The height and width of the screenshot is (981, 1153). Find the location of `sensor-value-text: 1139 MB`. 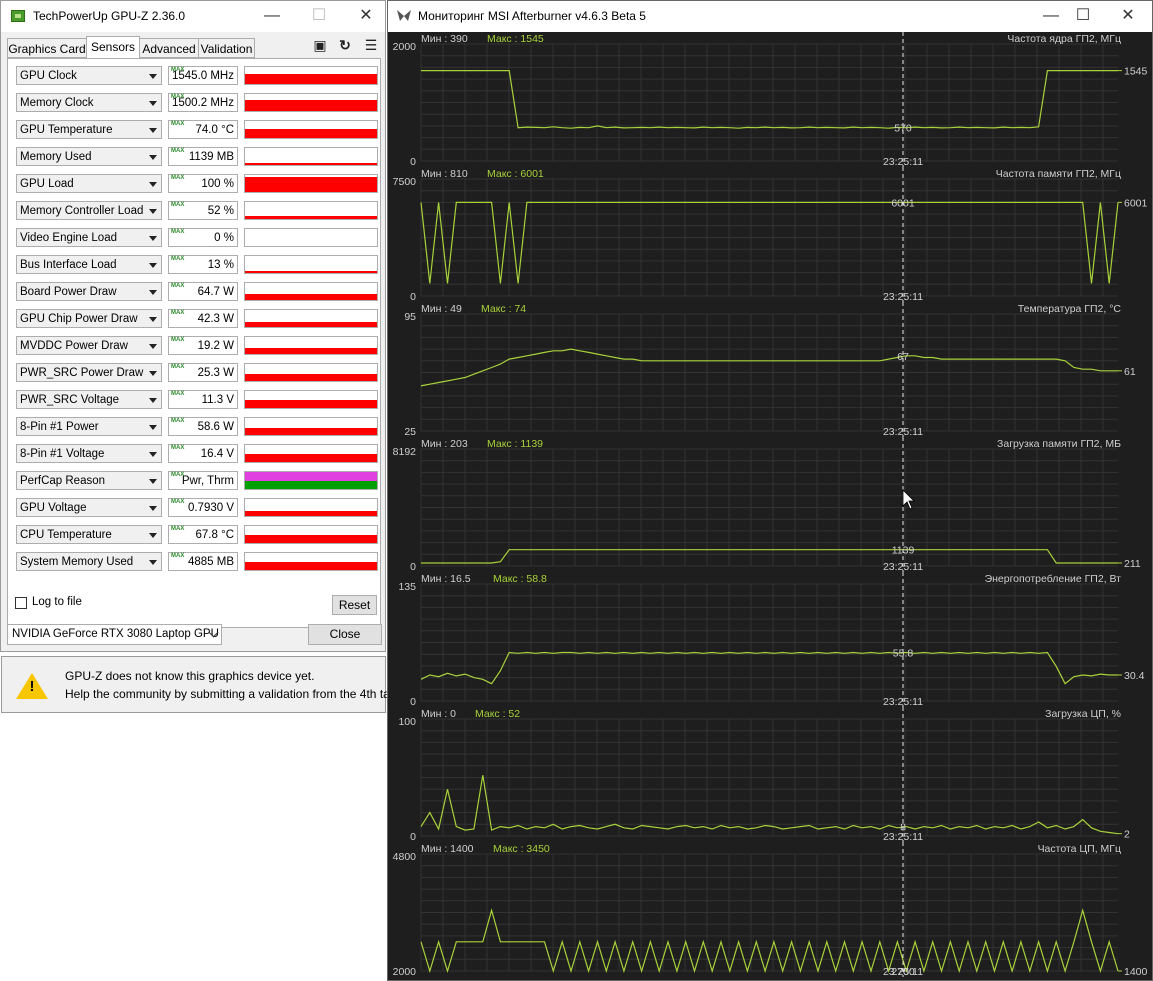

sensor-value-text: 1139 MB is located at coordinates (211, 157).